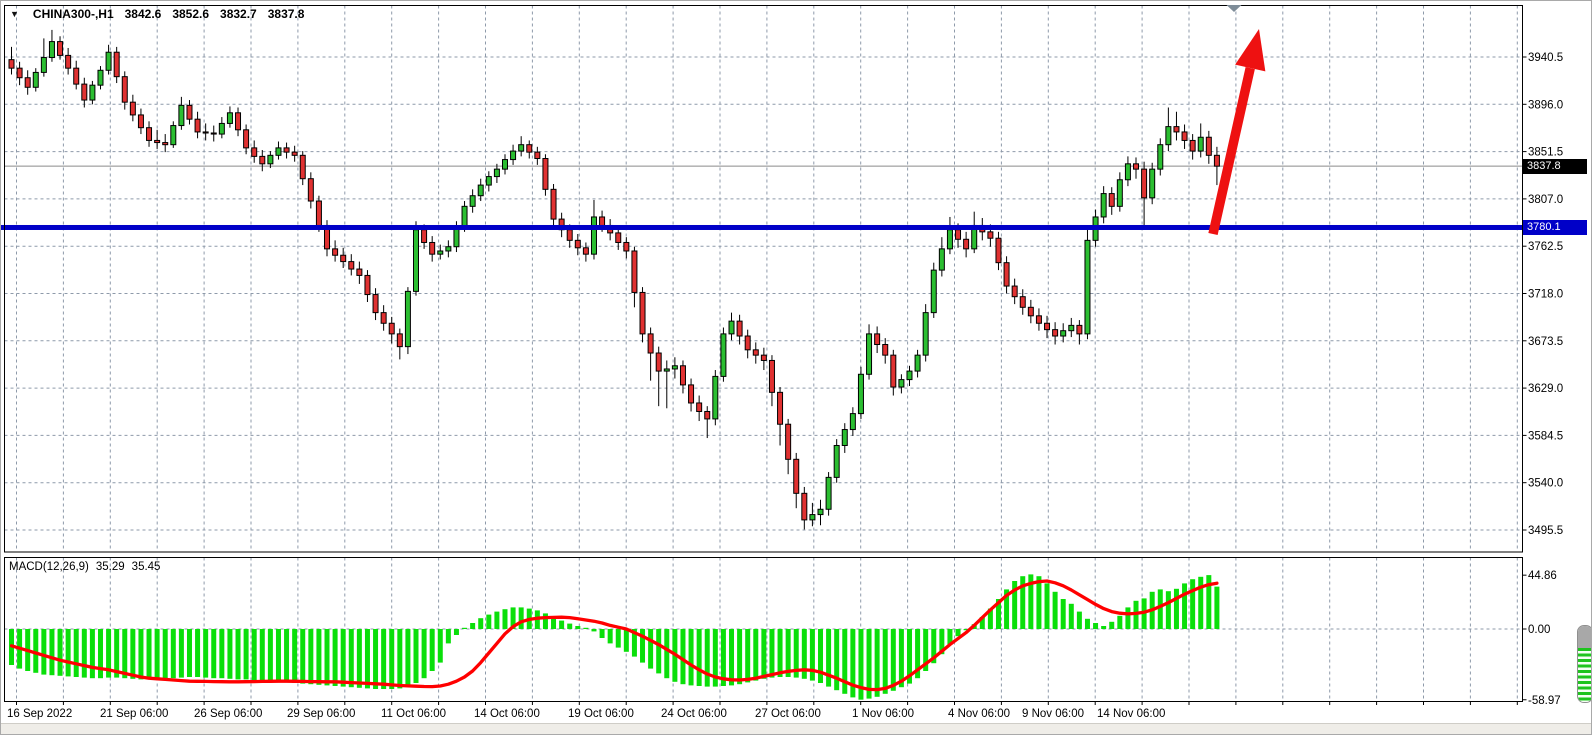 Image resolution: width=1592 pixels, height=735 pixels. What do you see at coordinates (1250, 50) in the screenshot?
I see `trend-arrow-head` at bounding box center [1250, 50].